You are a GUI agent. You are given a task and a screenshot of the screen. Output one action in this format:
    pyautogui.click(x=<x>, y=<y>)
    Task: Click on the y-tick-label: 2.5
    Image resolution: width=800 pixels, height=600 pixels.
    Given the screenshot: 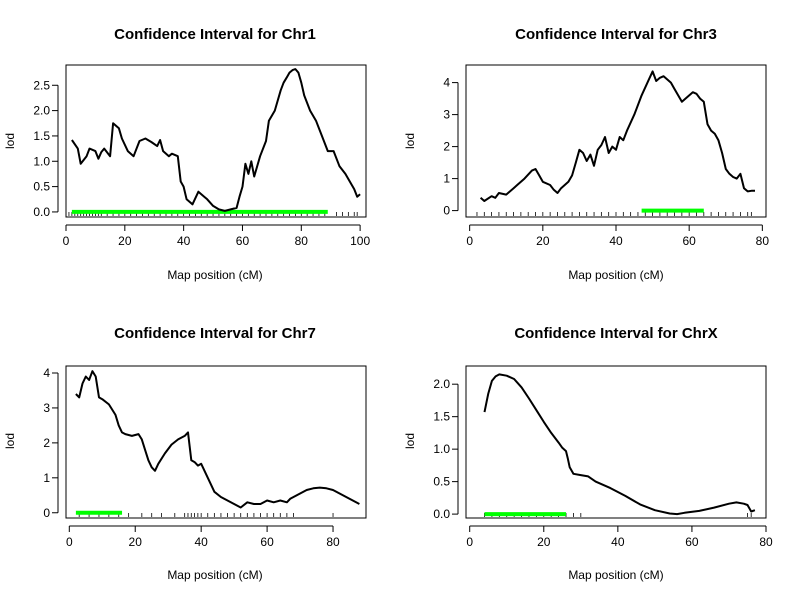 What is the action you would take?
    pyautogui.click(x=41, y=85)
    